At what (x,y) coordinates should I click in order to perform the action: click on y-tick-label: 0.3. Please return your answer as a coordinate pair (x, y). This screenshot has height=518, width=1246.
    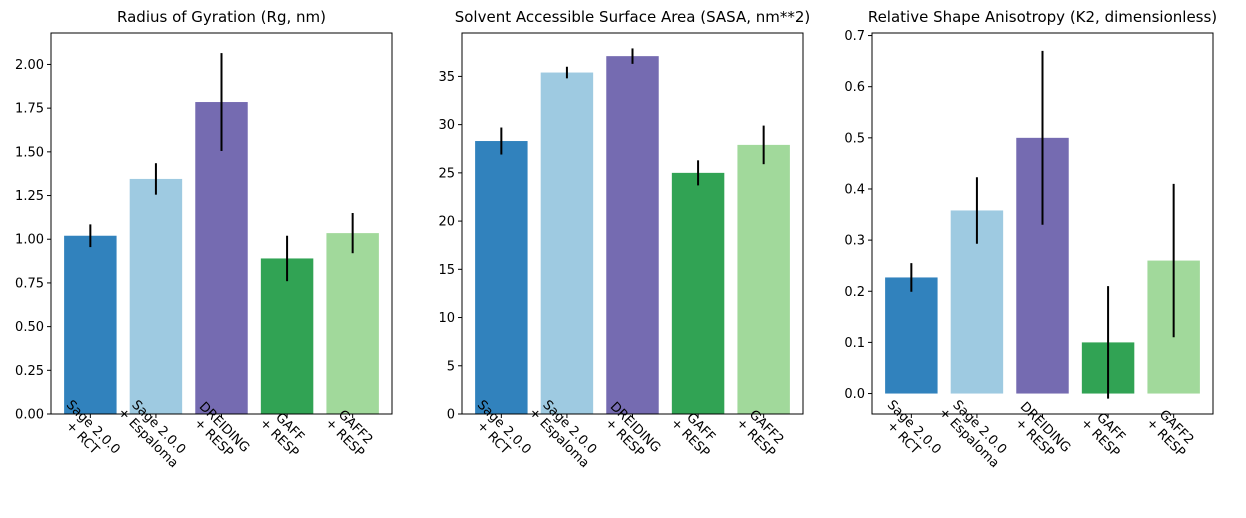
    Looking at the image, I should click on (854, 241).